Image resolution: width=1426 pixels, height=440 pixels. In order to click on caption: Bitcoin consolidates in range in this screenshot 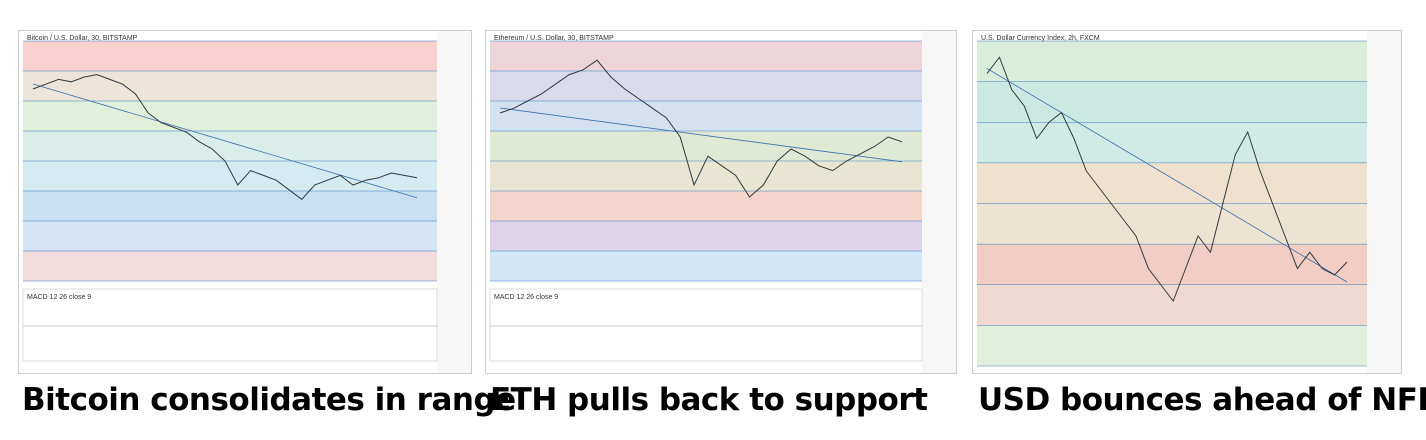, I will do `click(269, 400)`.